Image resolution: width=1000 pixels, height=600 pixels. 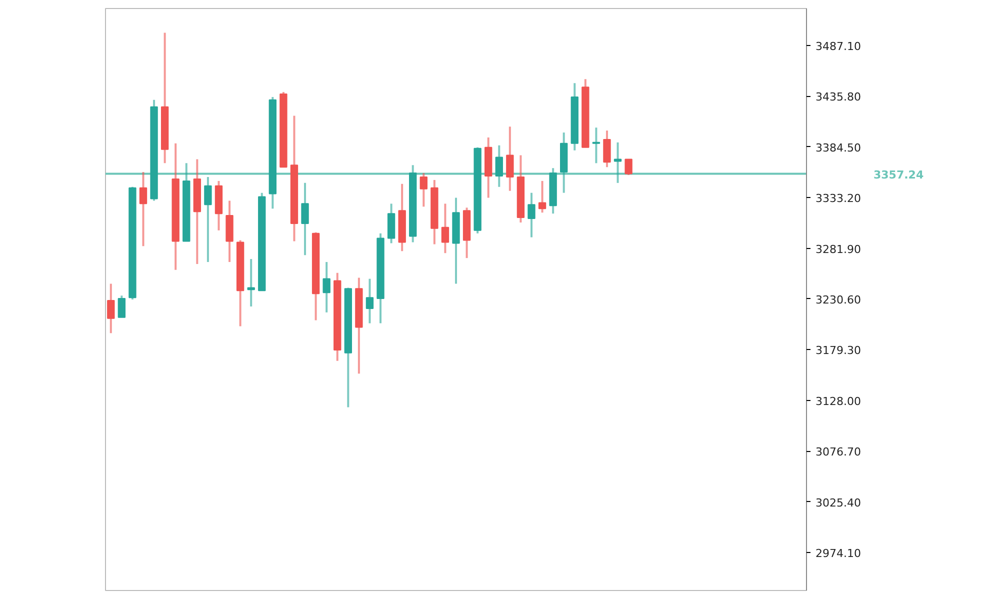 I want to click on y-tick-label: 3230.60, so click(x=838, y=299).